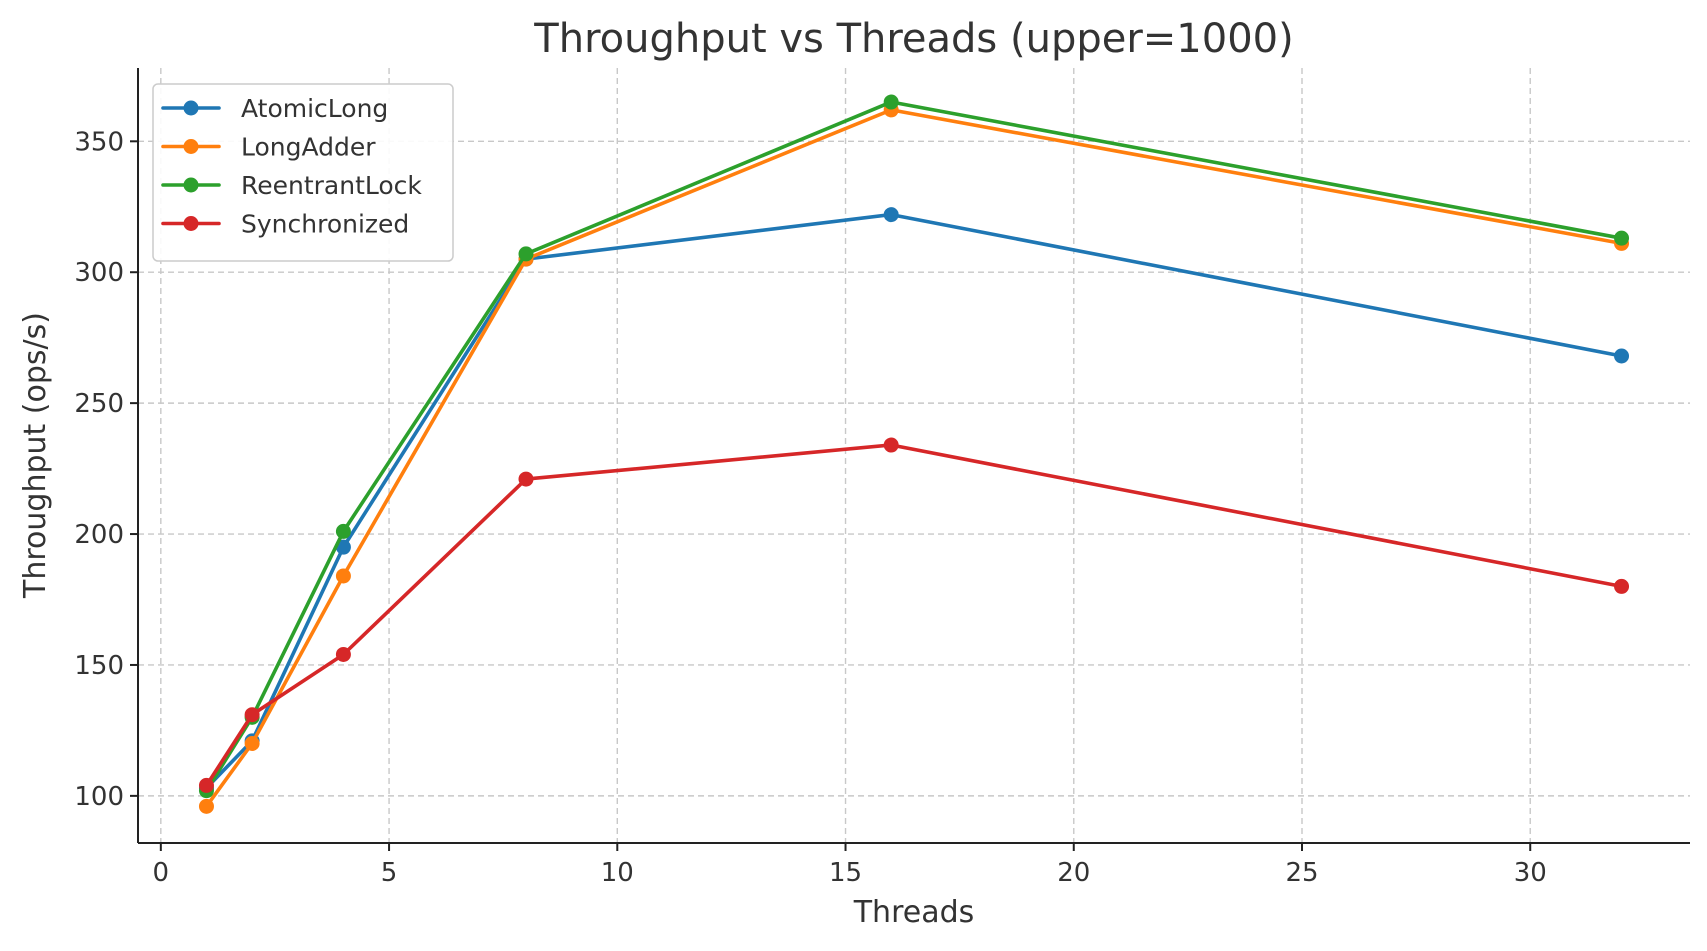 The height and width of the screenshot is (951, 1707). I want to click on legend-marker-longadder, so click(191, 146).